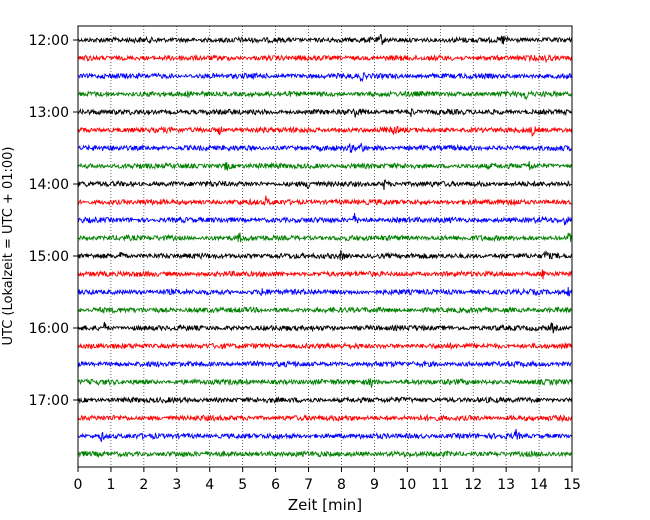 This screenshot has width=650, height=520. Describe the element at coordinates (209, 485) in the screenshot. I see `x-tick-label: 4` at that location.